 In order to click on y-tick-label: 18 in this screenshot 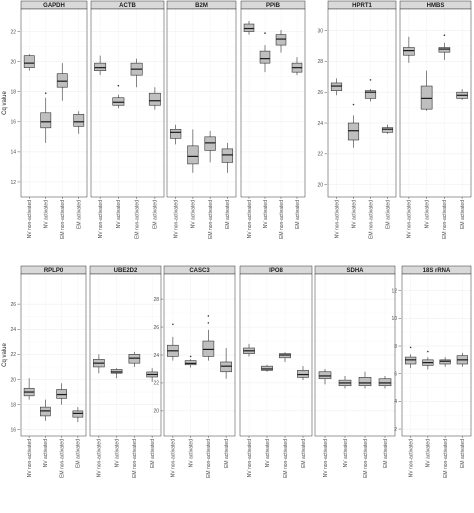, I will do `click(13, 405)`.